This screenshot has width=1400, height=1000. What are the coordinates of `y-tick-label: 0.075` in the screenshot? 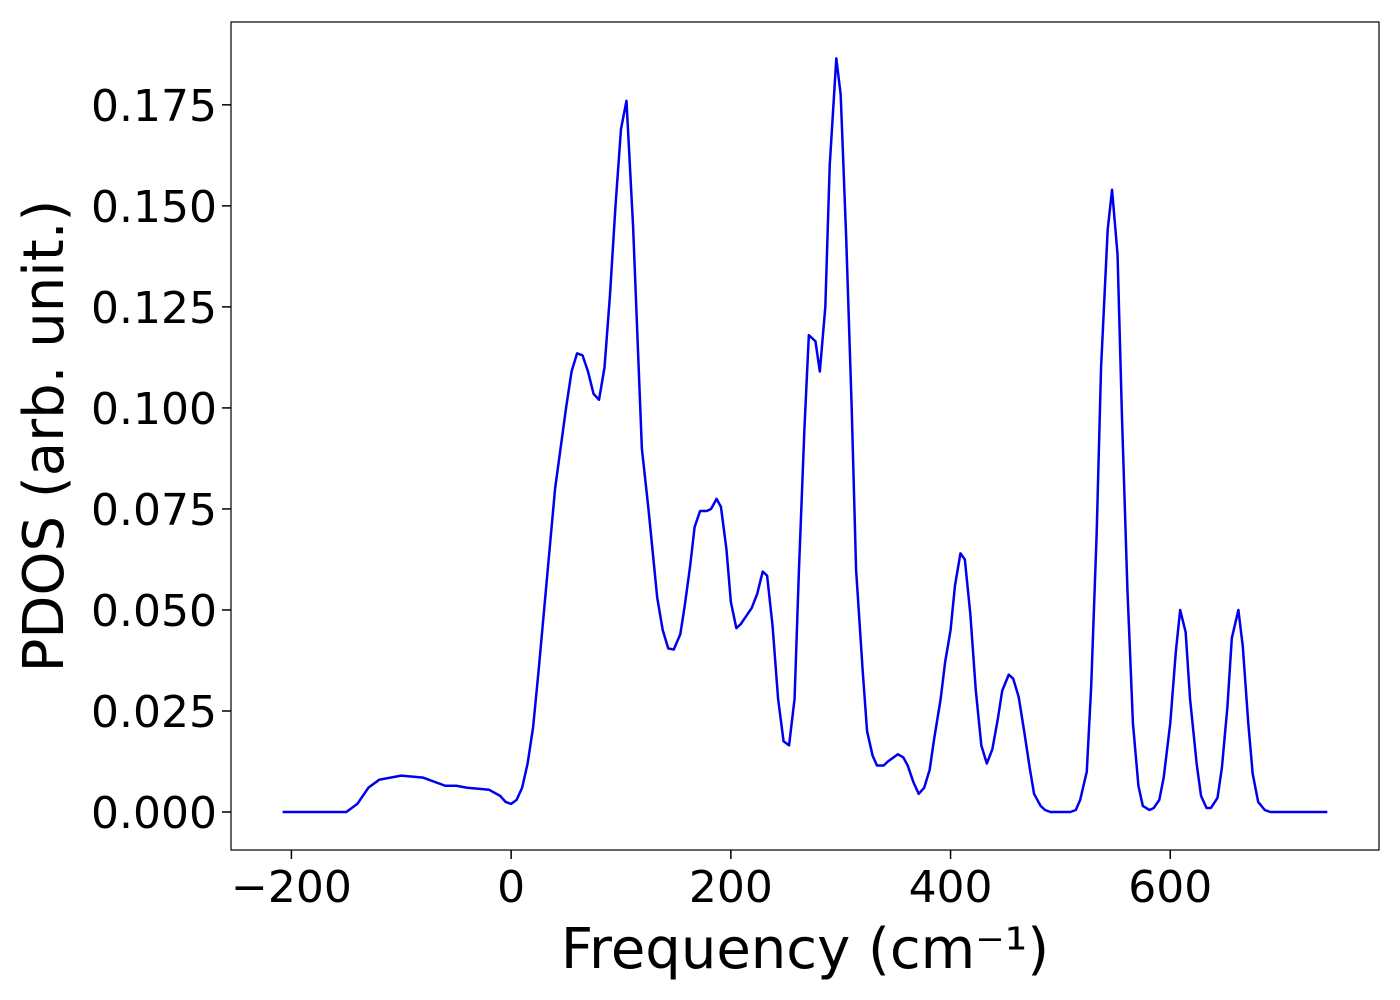 It's located at (154, 510).